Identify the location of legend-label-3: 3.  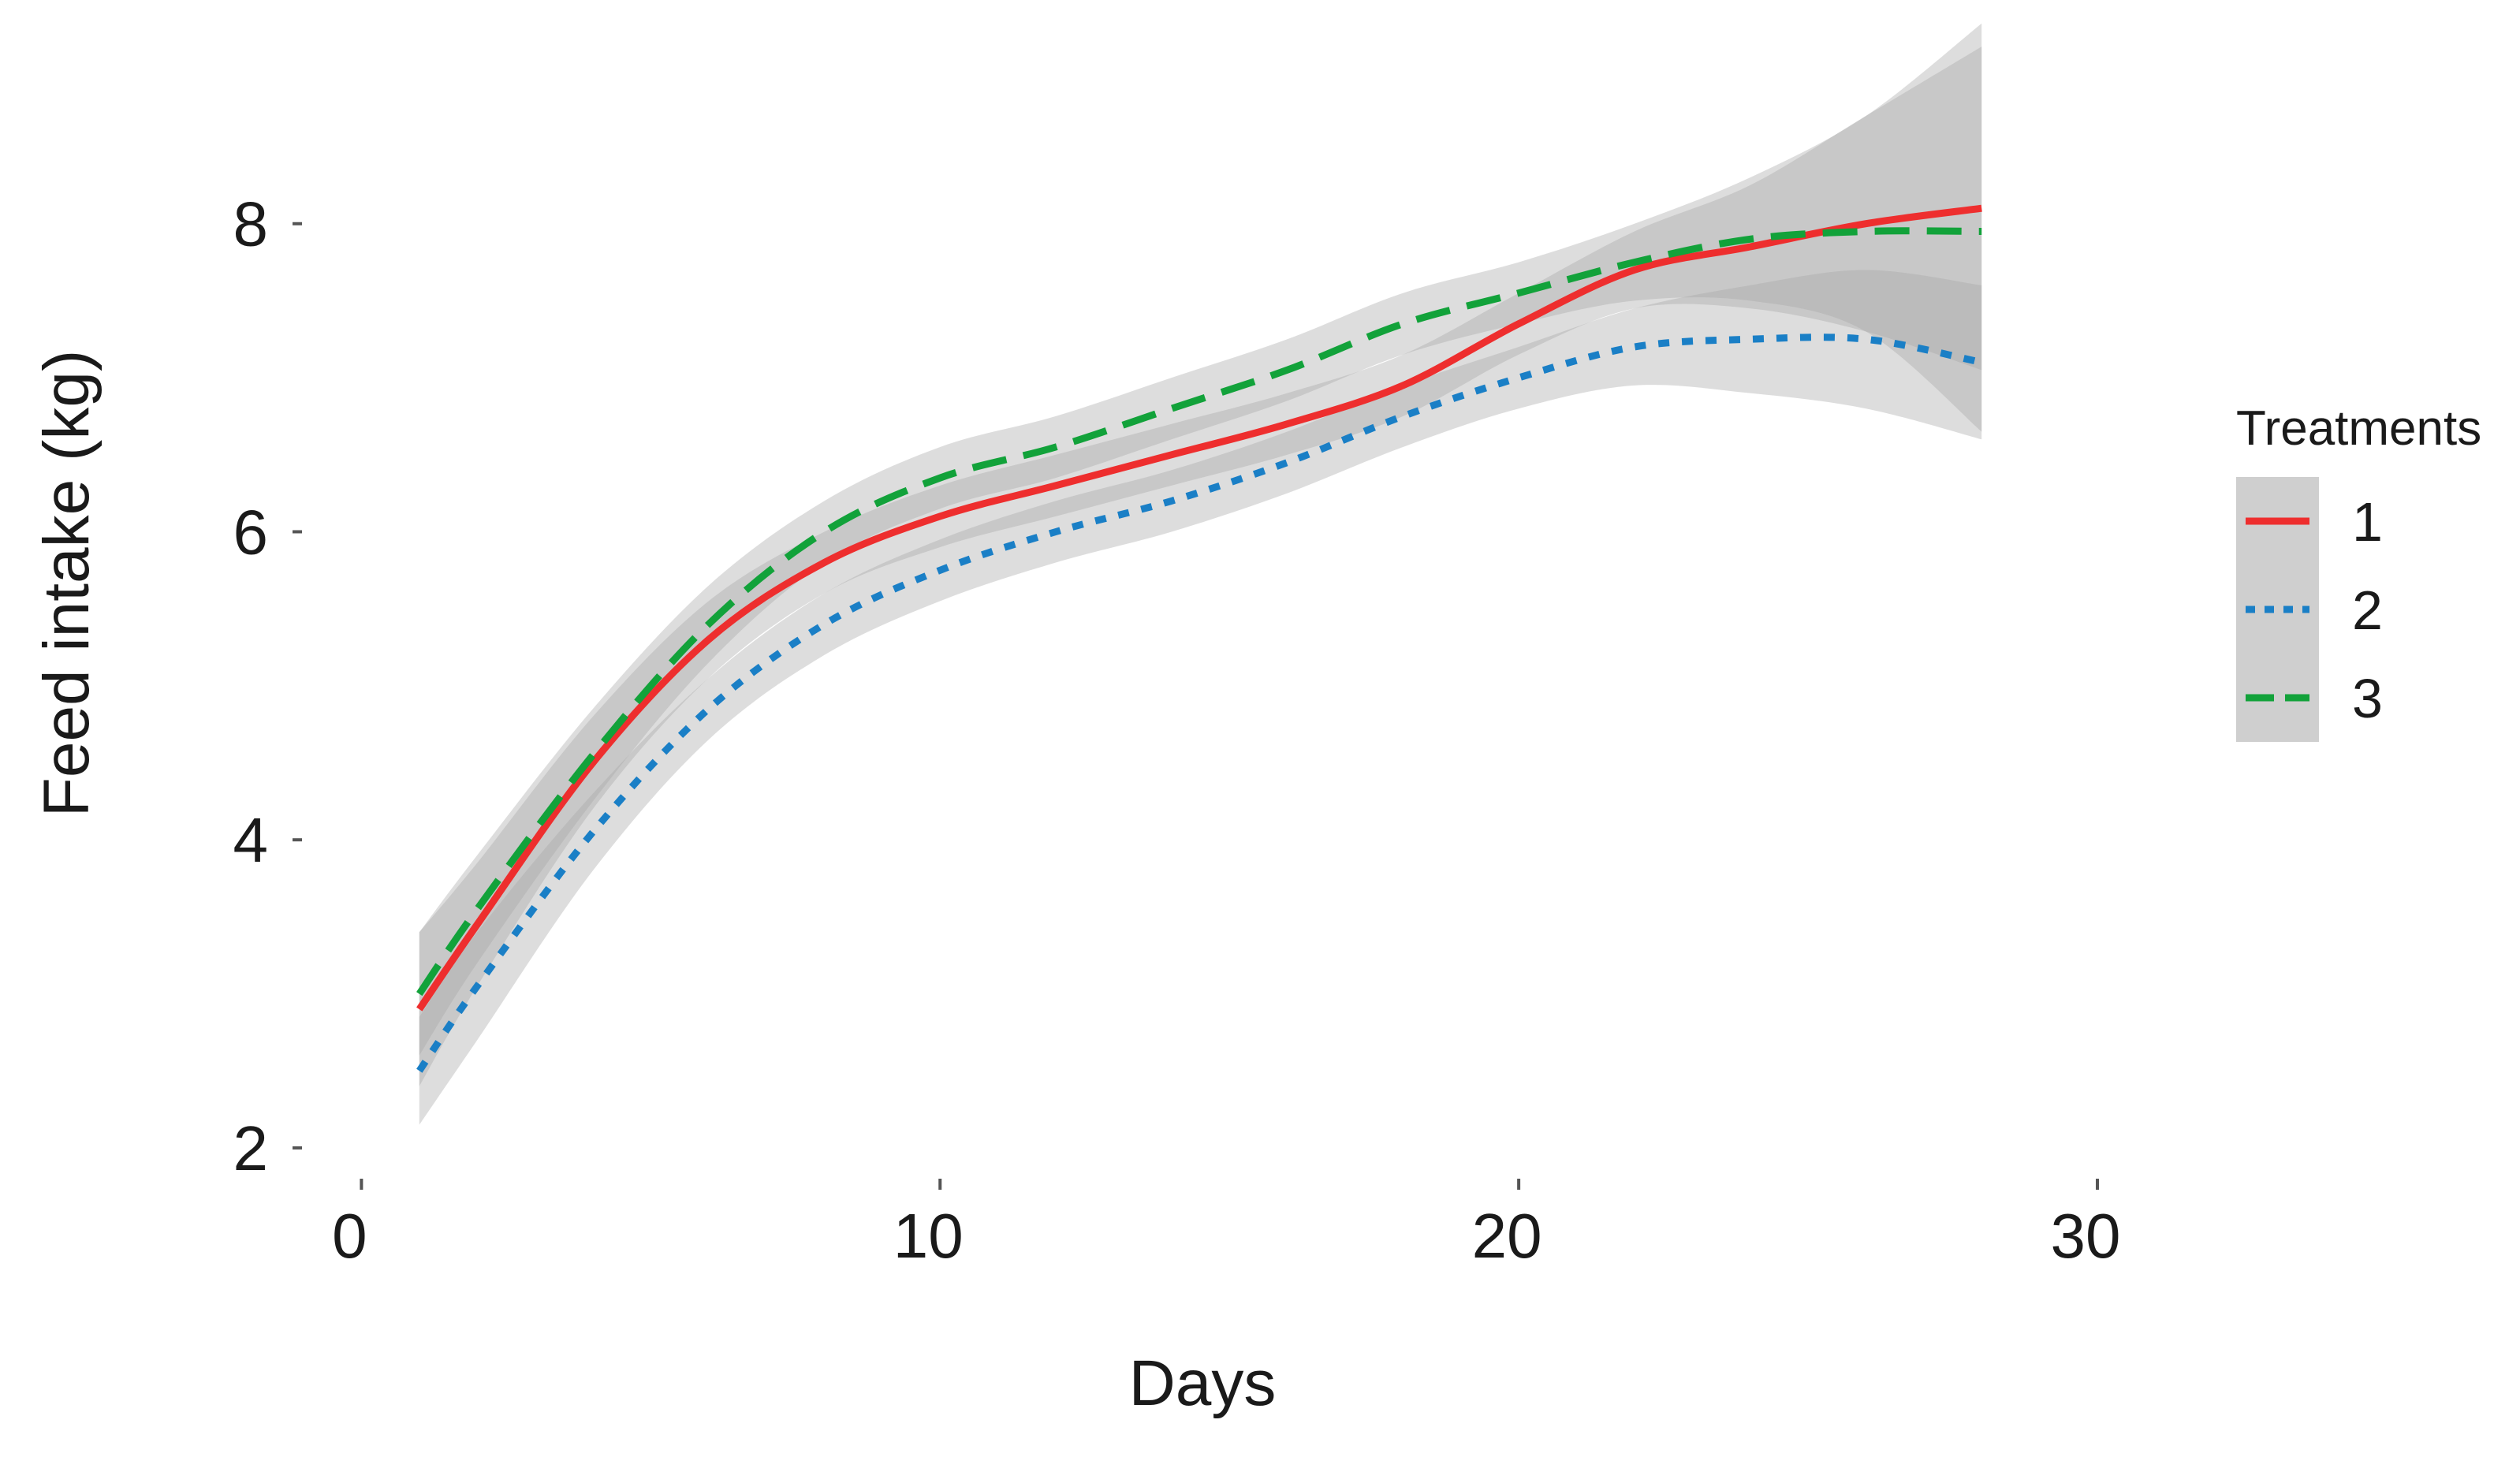
(2367, 699).